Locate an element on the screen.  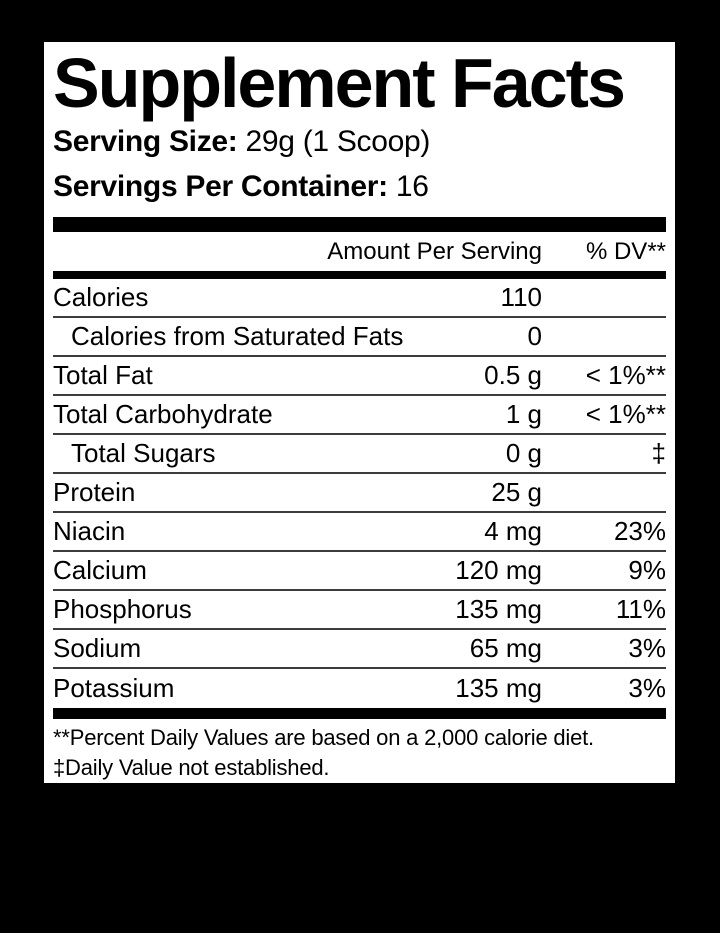
nutrient-dv: 9% is located at coordinates (647, 570).